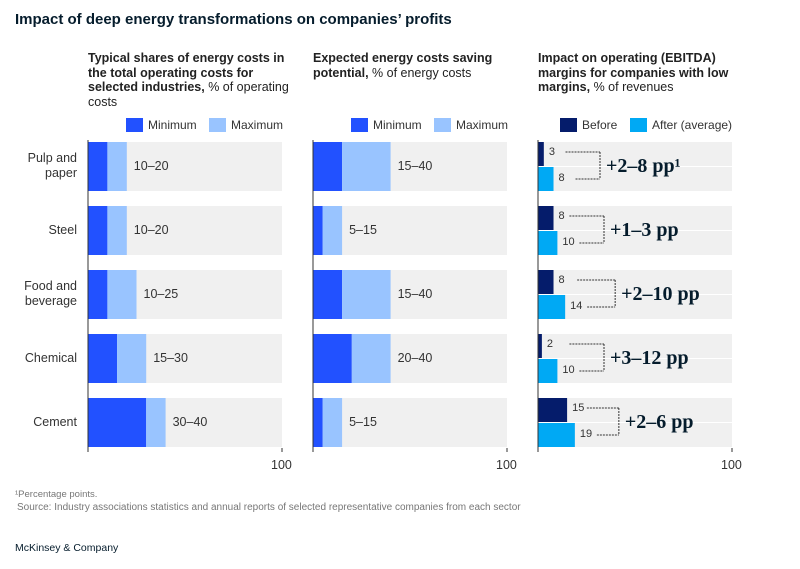 This screenshot has height=569, width=800. I want to click on after-value: 14, so click(576, 306).